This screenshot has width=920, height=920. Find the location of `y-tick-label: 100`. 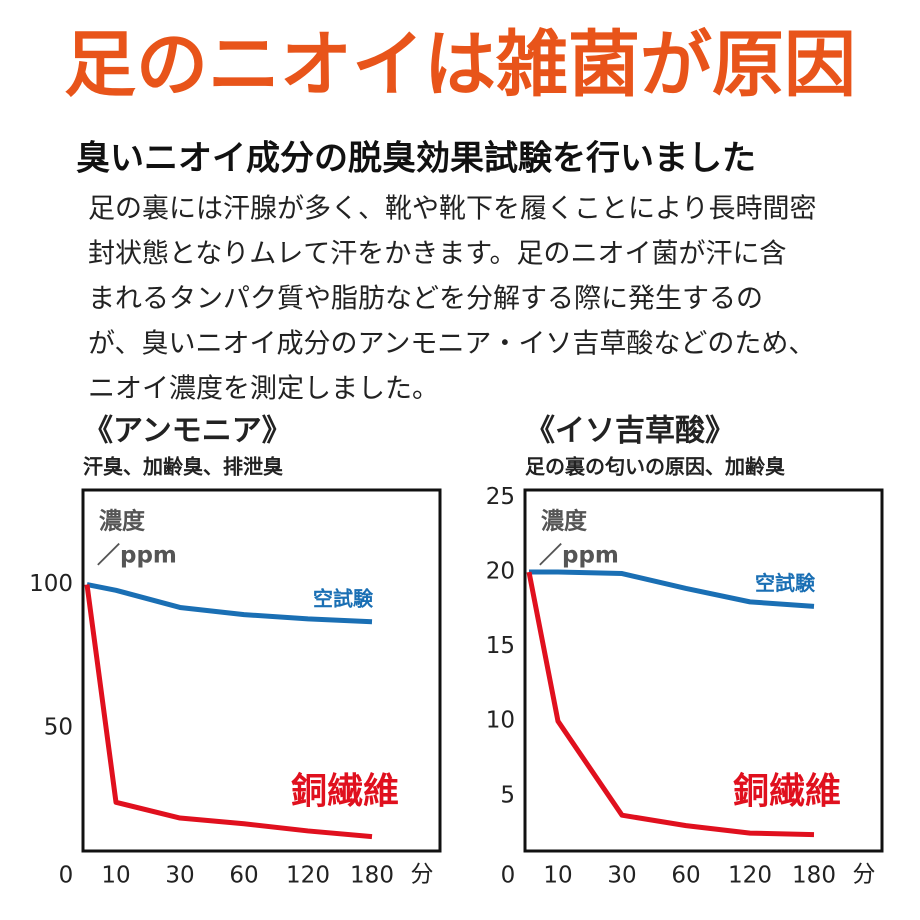

y-tick-label: 100 is located at coordinates (51, 584).